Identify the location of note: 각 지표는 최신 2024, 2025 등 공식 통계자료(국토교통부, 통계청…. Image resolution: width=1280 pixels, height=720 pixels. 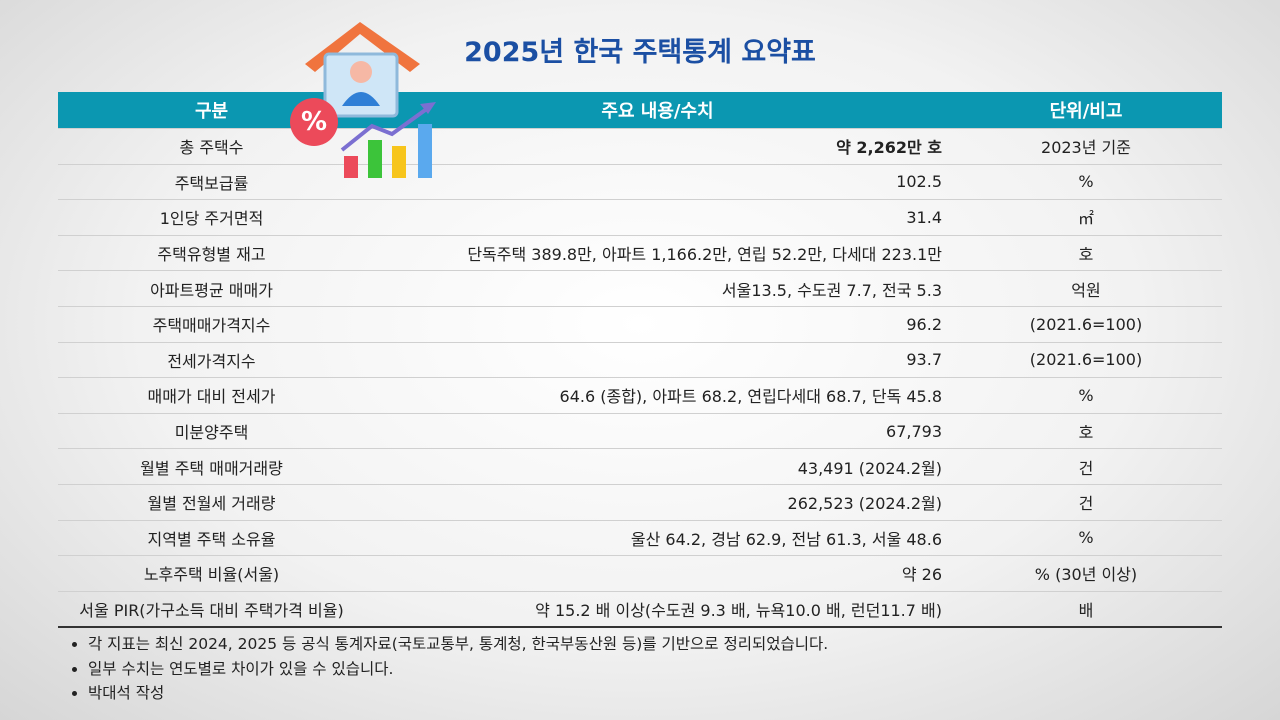
(458, 644).